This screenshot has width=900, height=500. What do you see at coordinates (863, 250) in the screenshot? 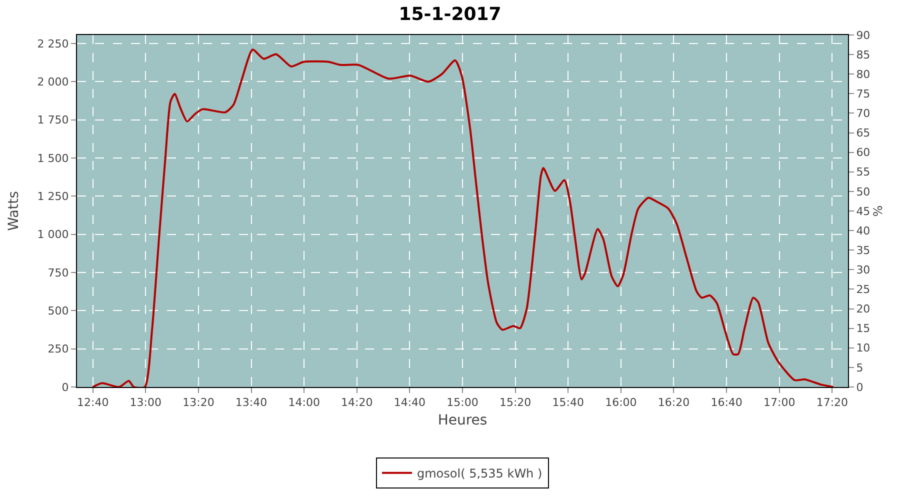
I see `y2-tick-label: 35` at bounding box center [863, 250].